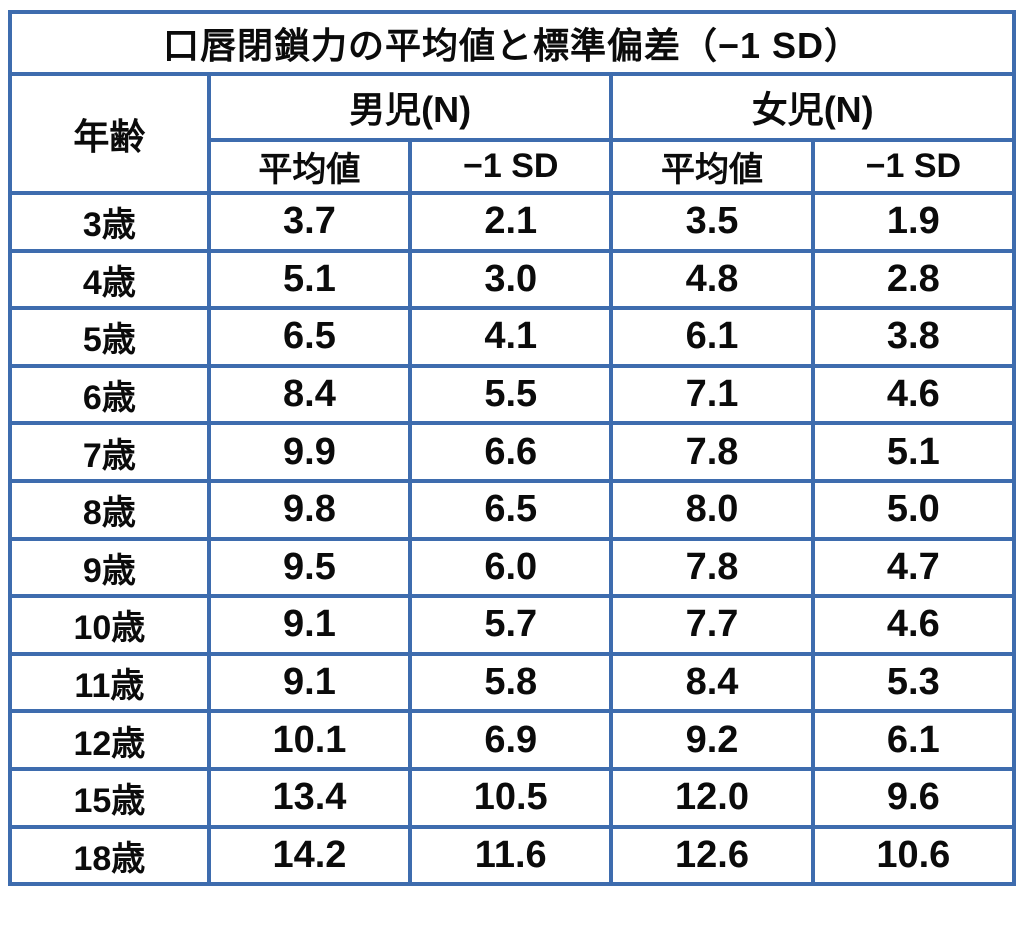  Describe the element at coordinates (712, 682) in the screenshot. I see `girls-mean-cell: 8.4` at that location.